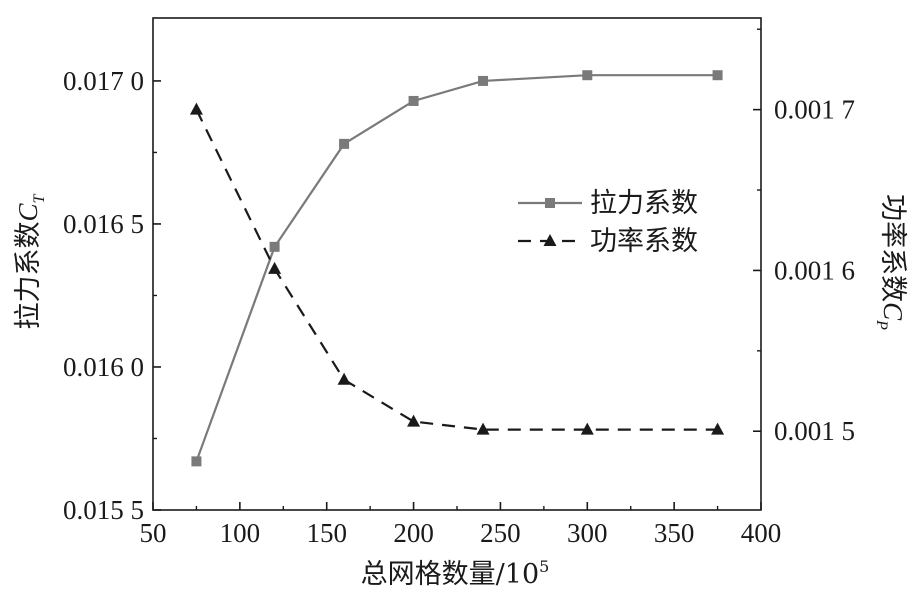 This screenshot has height=598, width=916. I want to click on legend-marker-square, so click(550, 203).